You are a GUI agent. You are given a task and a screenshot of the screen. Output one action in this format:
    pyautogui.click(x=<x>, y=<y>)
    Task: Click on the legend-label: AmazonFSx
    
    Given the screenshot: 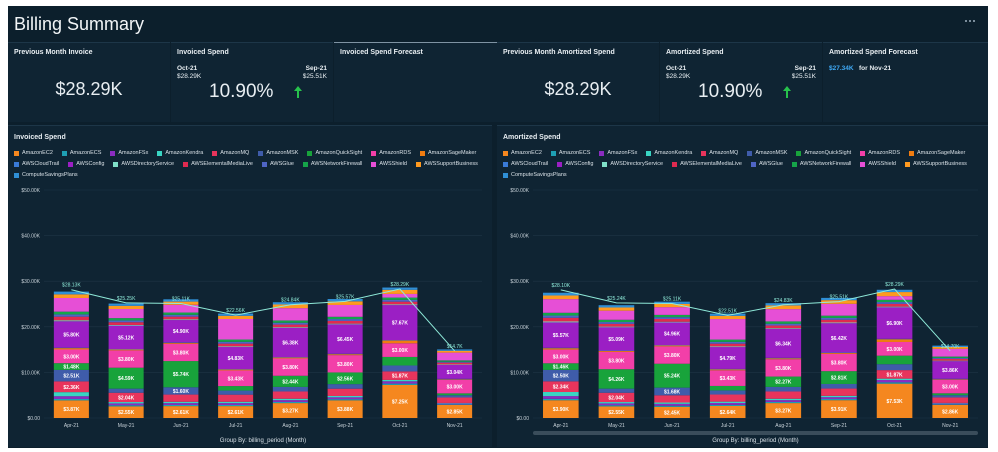 What is the action you would take?
    pyautogui.click(x=622, y=153)
    